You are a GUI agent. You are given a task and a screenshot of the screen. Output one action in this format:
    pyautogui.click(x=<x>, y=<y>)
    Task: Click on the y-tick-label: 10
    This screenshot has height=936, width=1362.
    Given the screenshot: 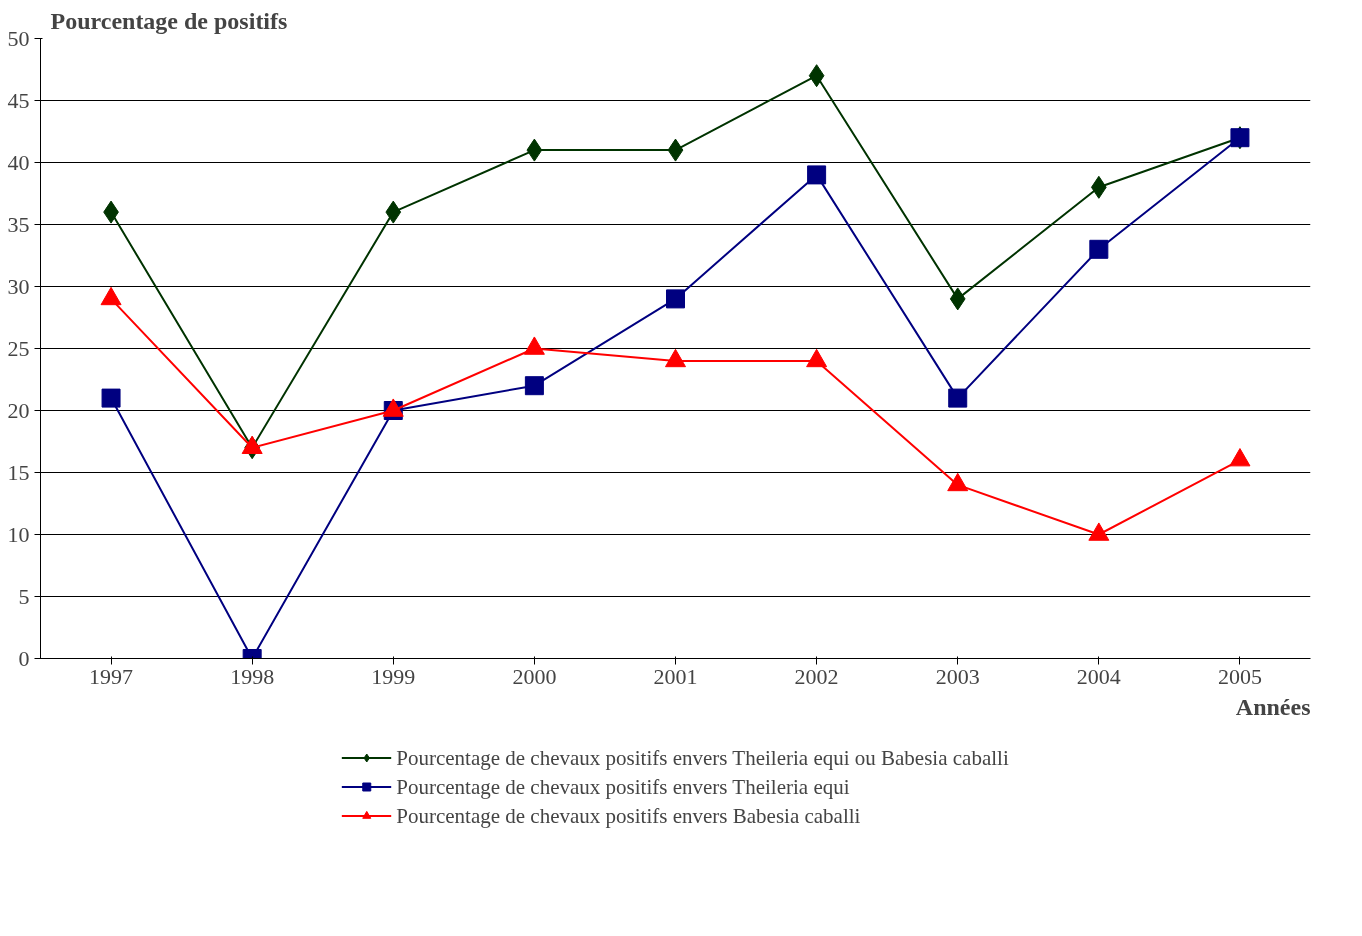 What is the action you would take?
    pyautogui.click(x=18, y=534)
    